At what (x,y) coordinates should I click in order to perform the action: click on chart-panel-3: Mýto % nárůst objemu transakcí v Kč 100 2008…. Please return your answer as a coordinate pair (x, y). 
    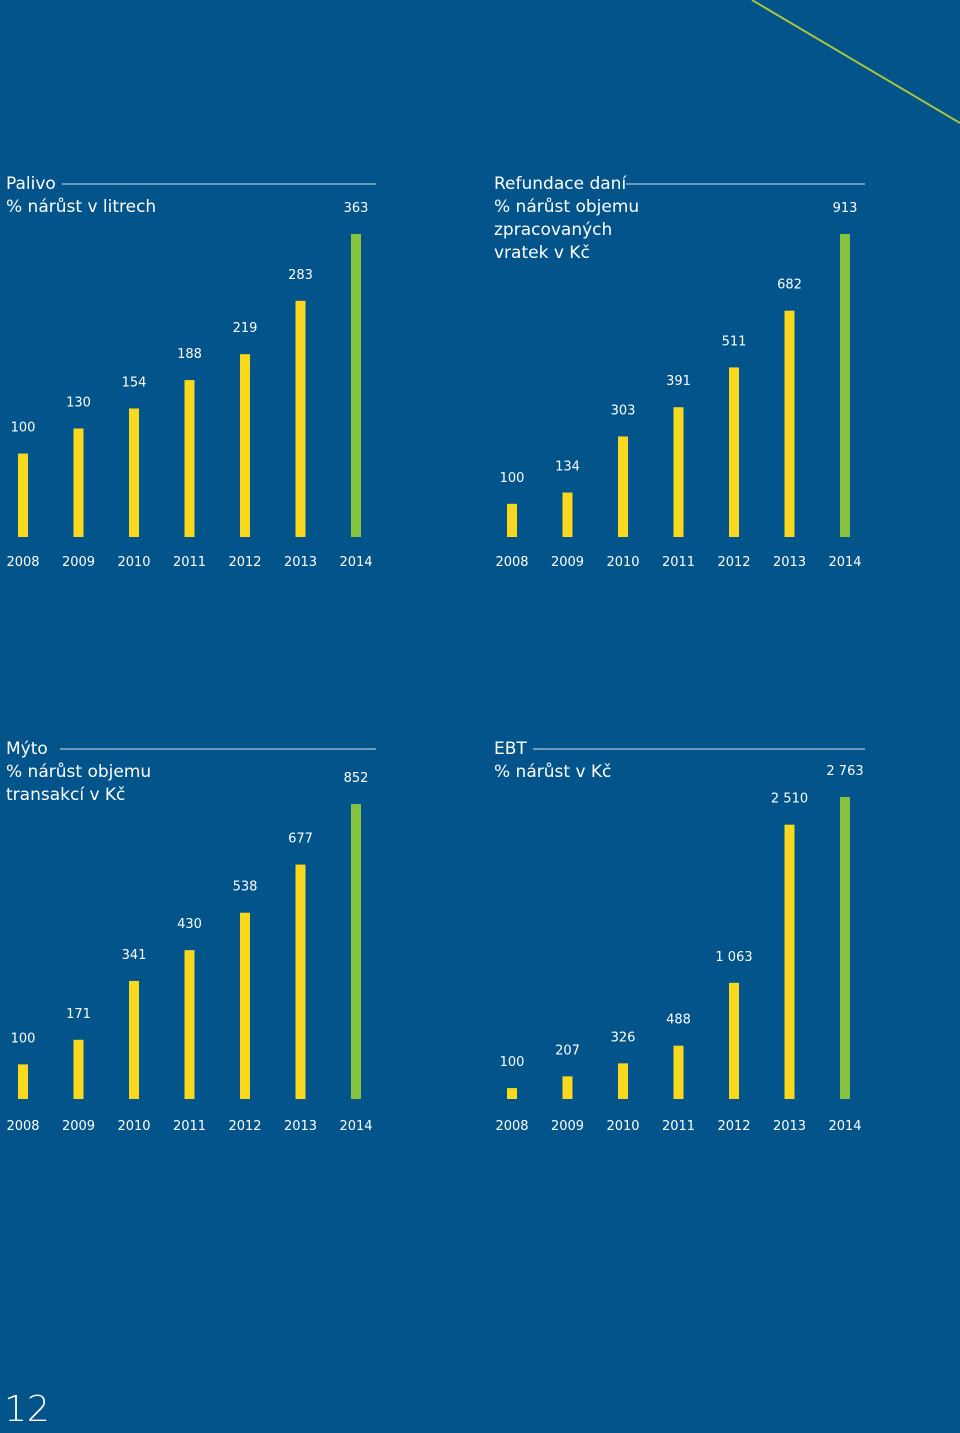
    Looking at the image, I should click on (191, 936).